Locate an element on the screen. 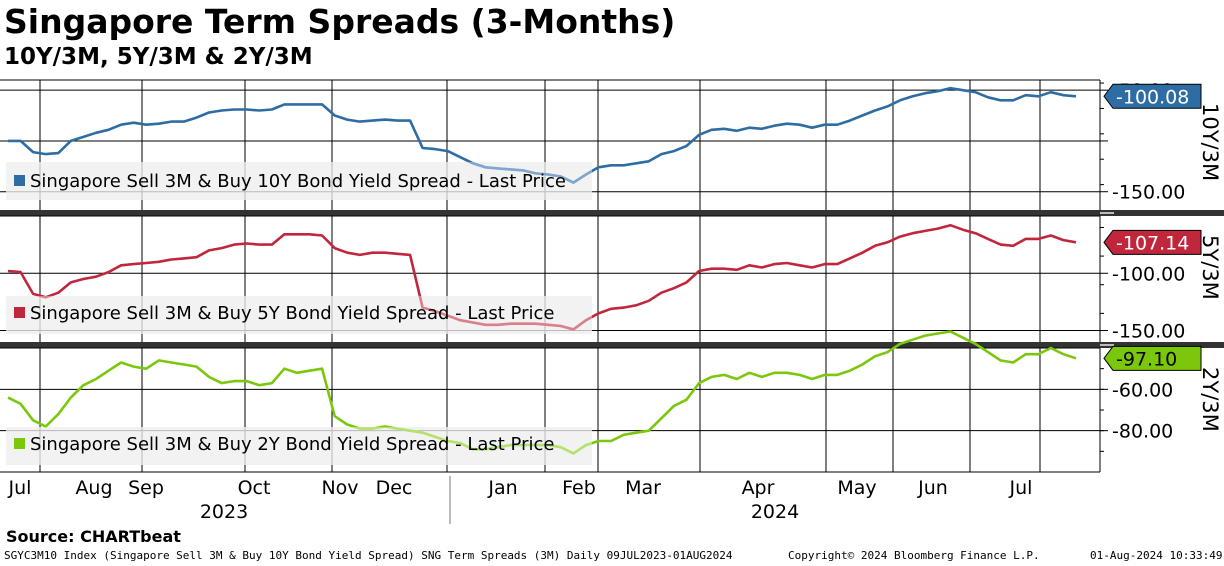 This screenshot has height=566, width=1224. y-tick-label: -60.00 is located at coordinates (1142, 390).